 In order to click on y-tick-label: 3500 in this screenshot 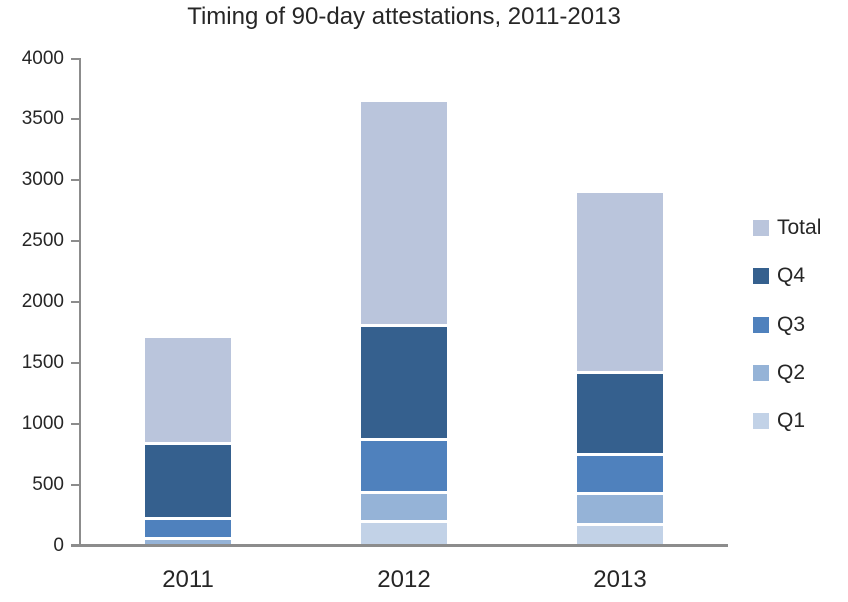, I will do `click(42, 119)`.